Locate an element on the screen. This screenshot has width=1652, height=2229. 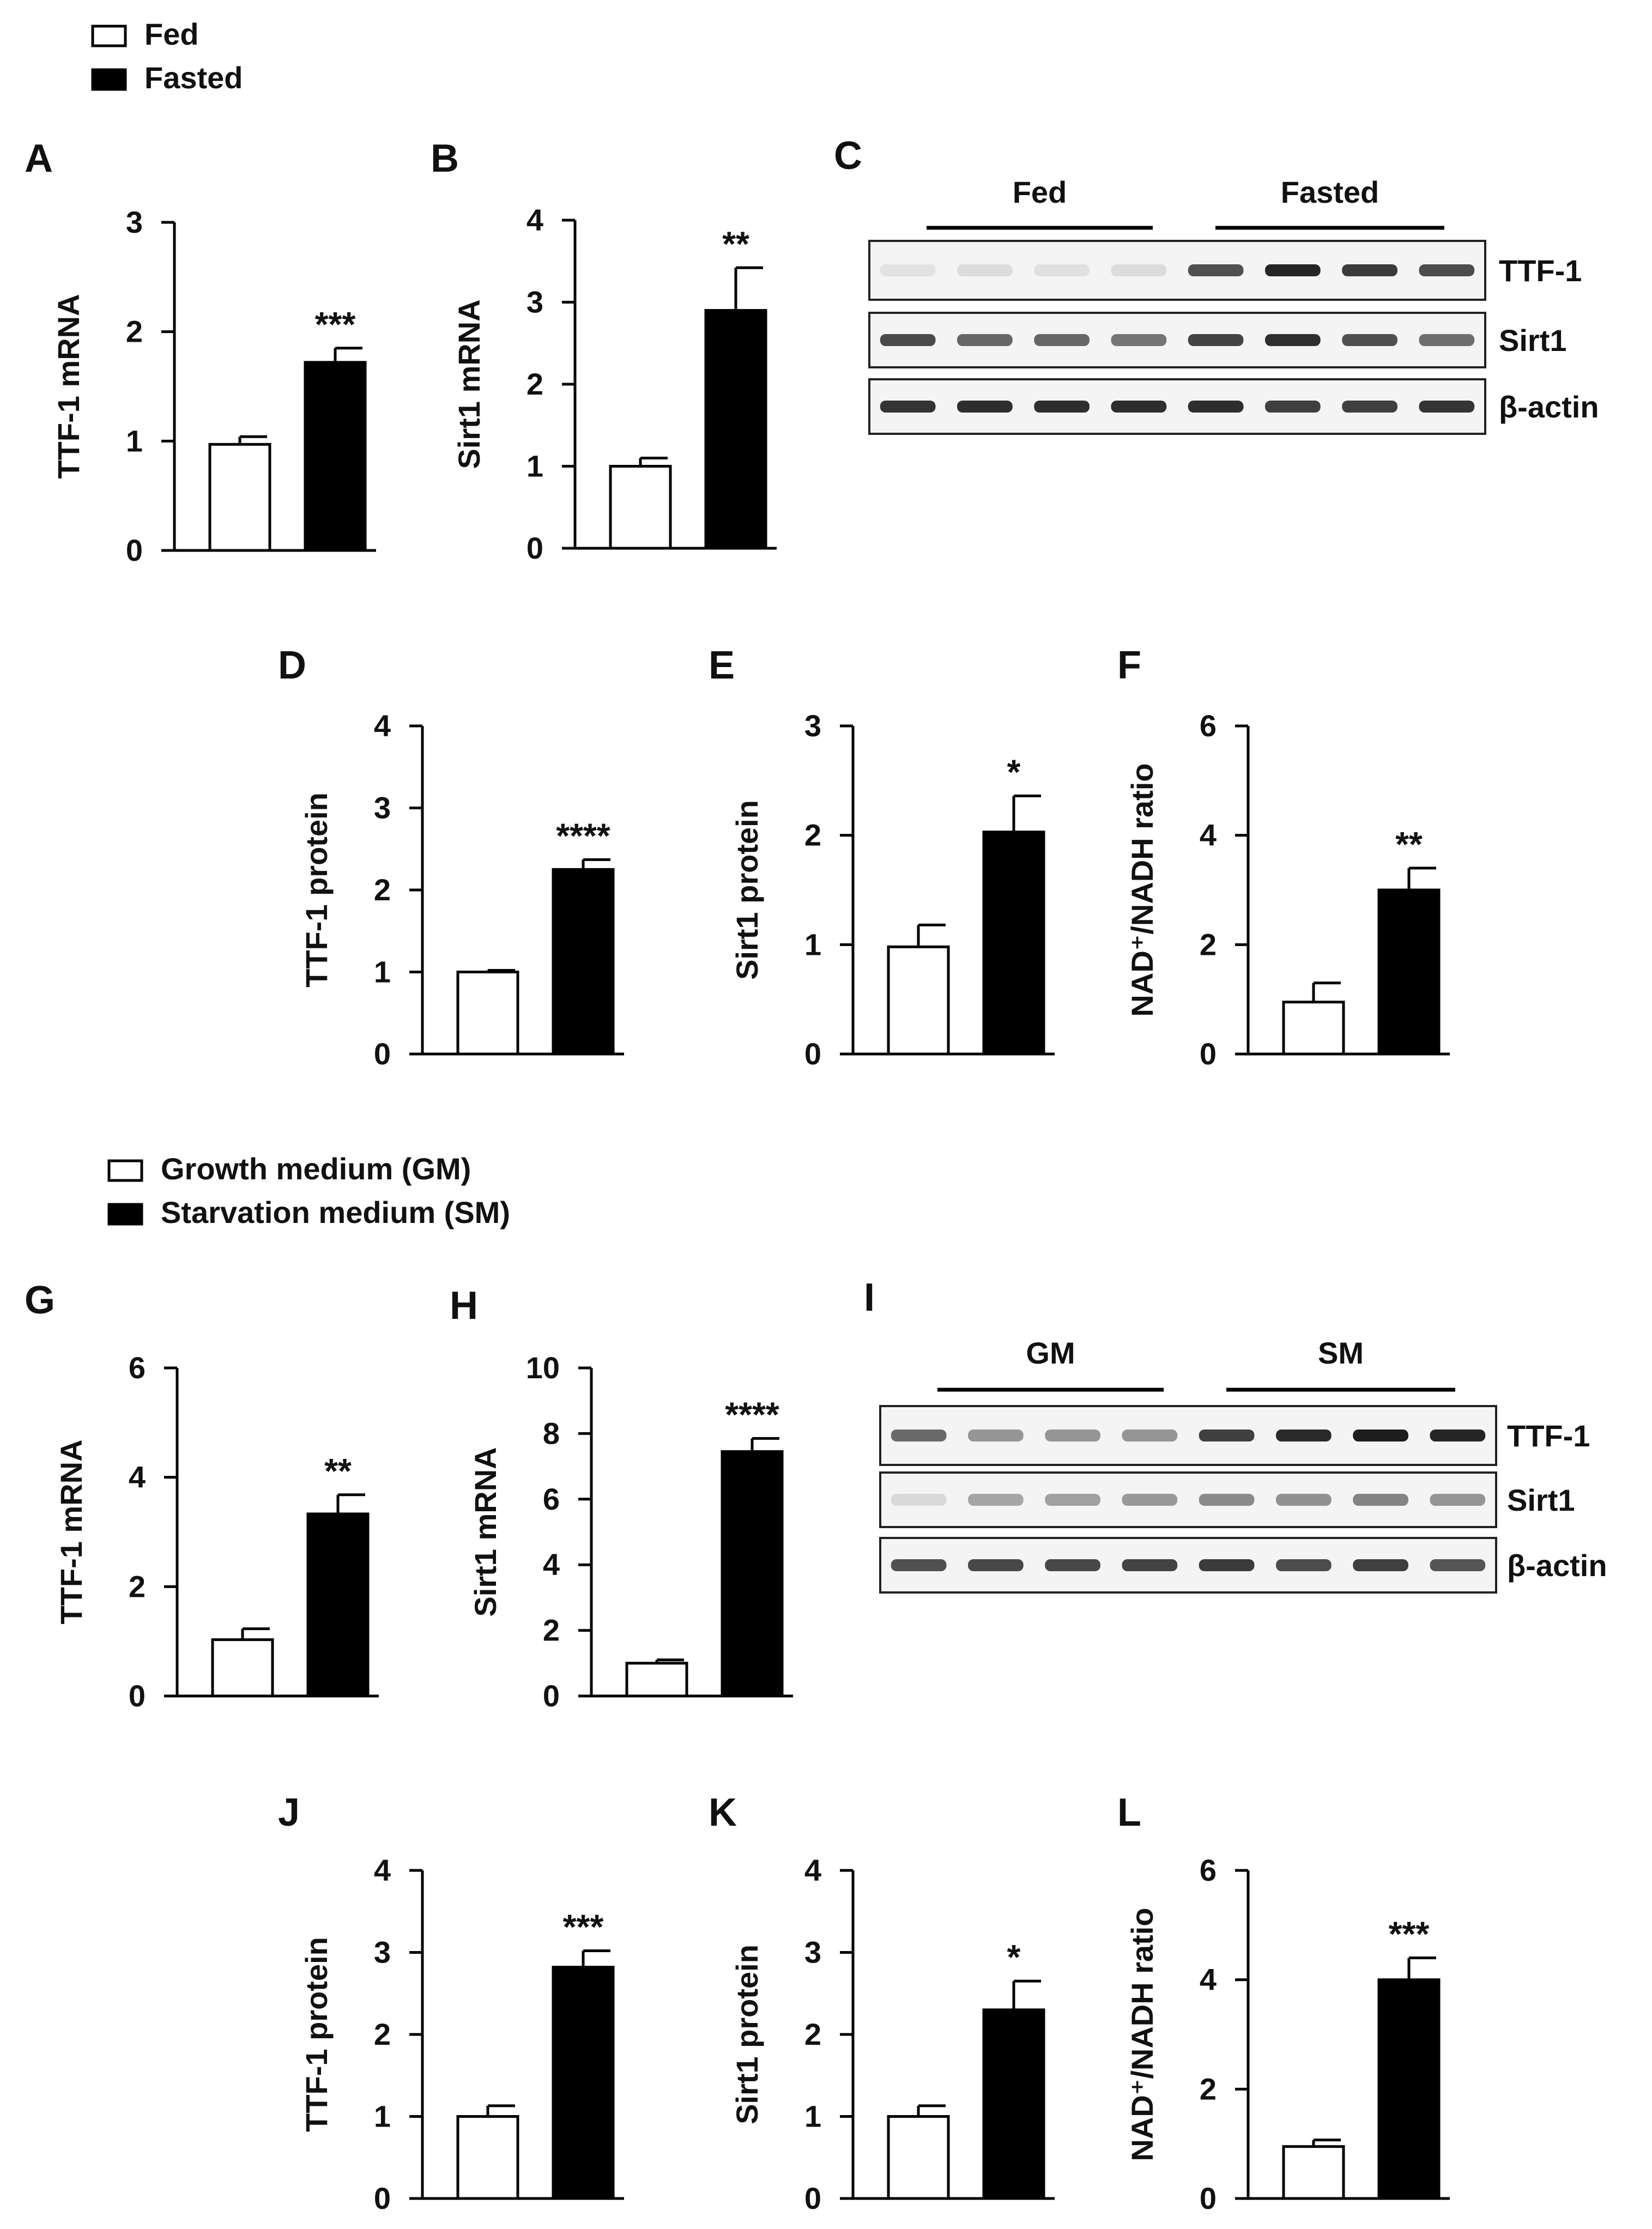
y-tick-label-a-3: 3 is located at coordinates (134, 222).